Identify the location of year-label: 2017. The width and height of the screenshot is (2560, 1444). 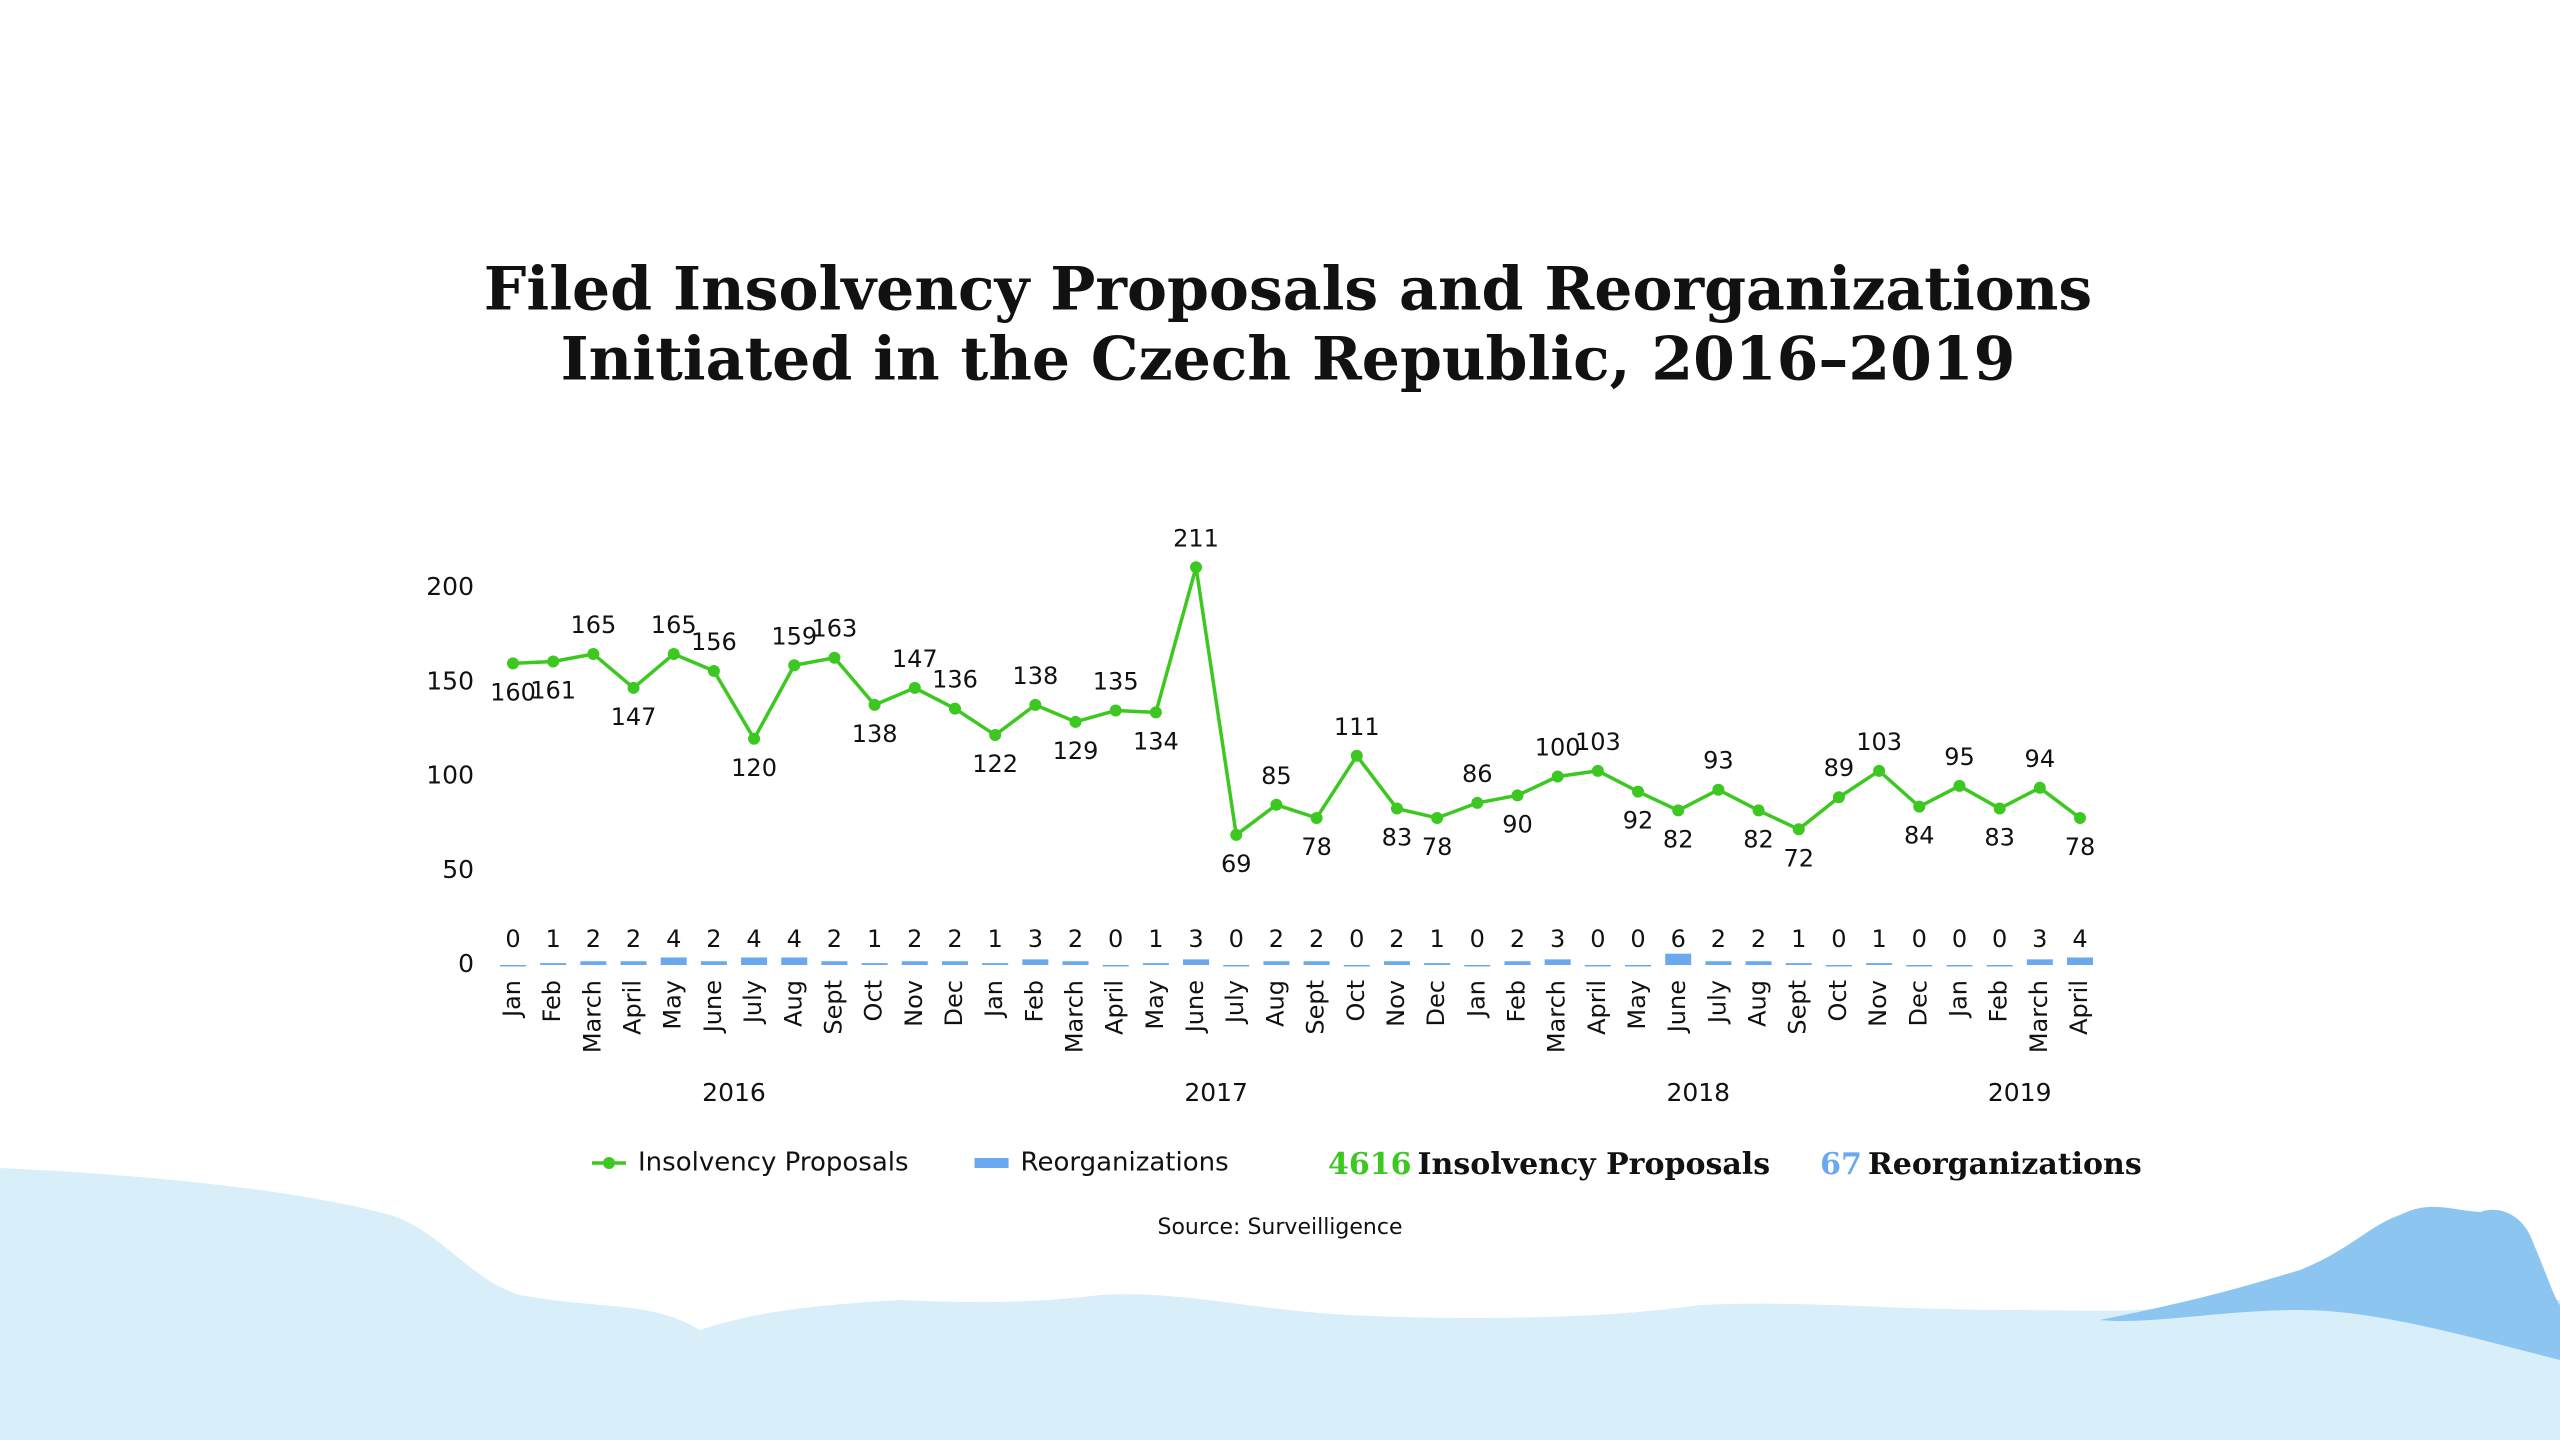
(1216, 1092).